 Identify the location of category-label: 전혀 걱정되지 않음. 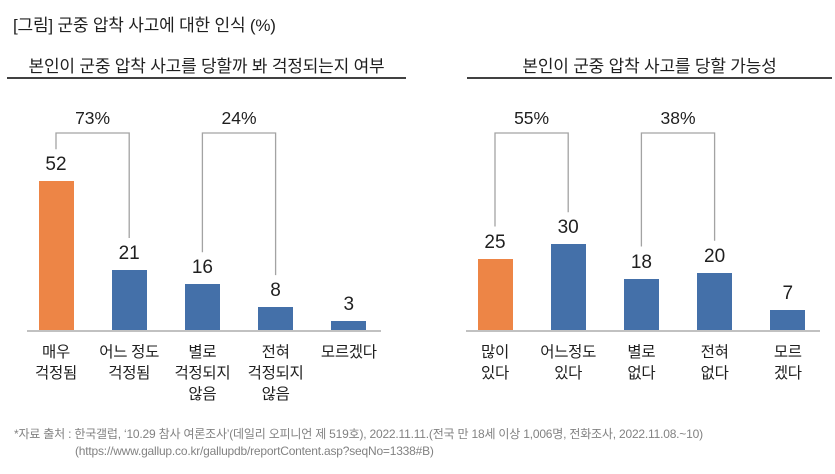
(275, 373).